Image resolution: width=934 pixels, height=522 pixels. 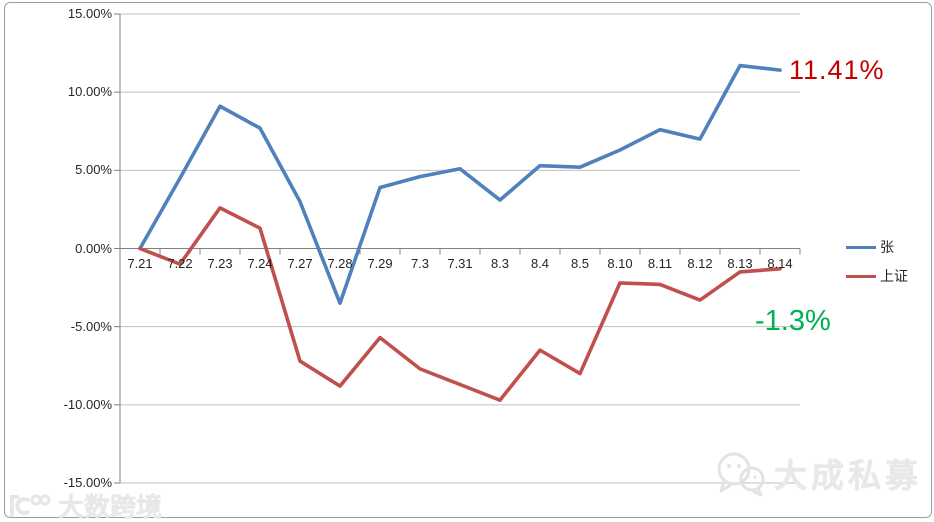 What do you see at coordinates (887, 247) in the screenshot?
I see `legend-label: 张` at bounding box center [887, 247].